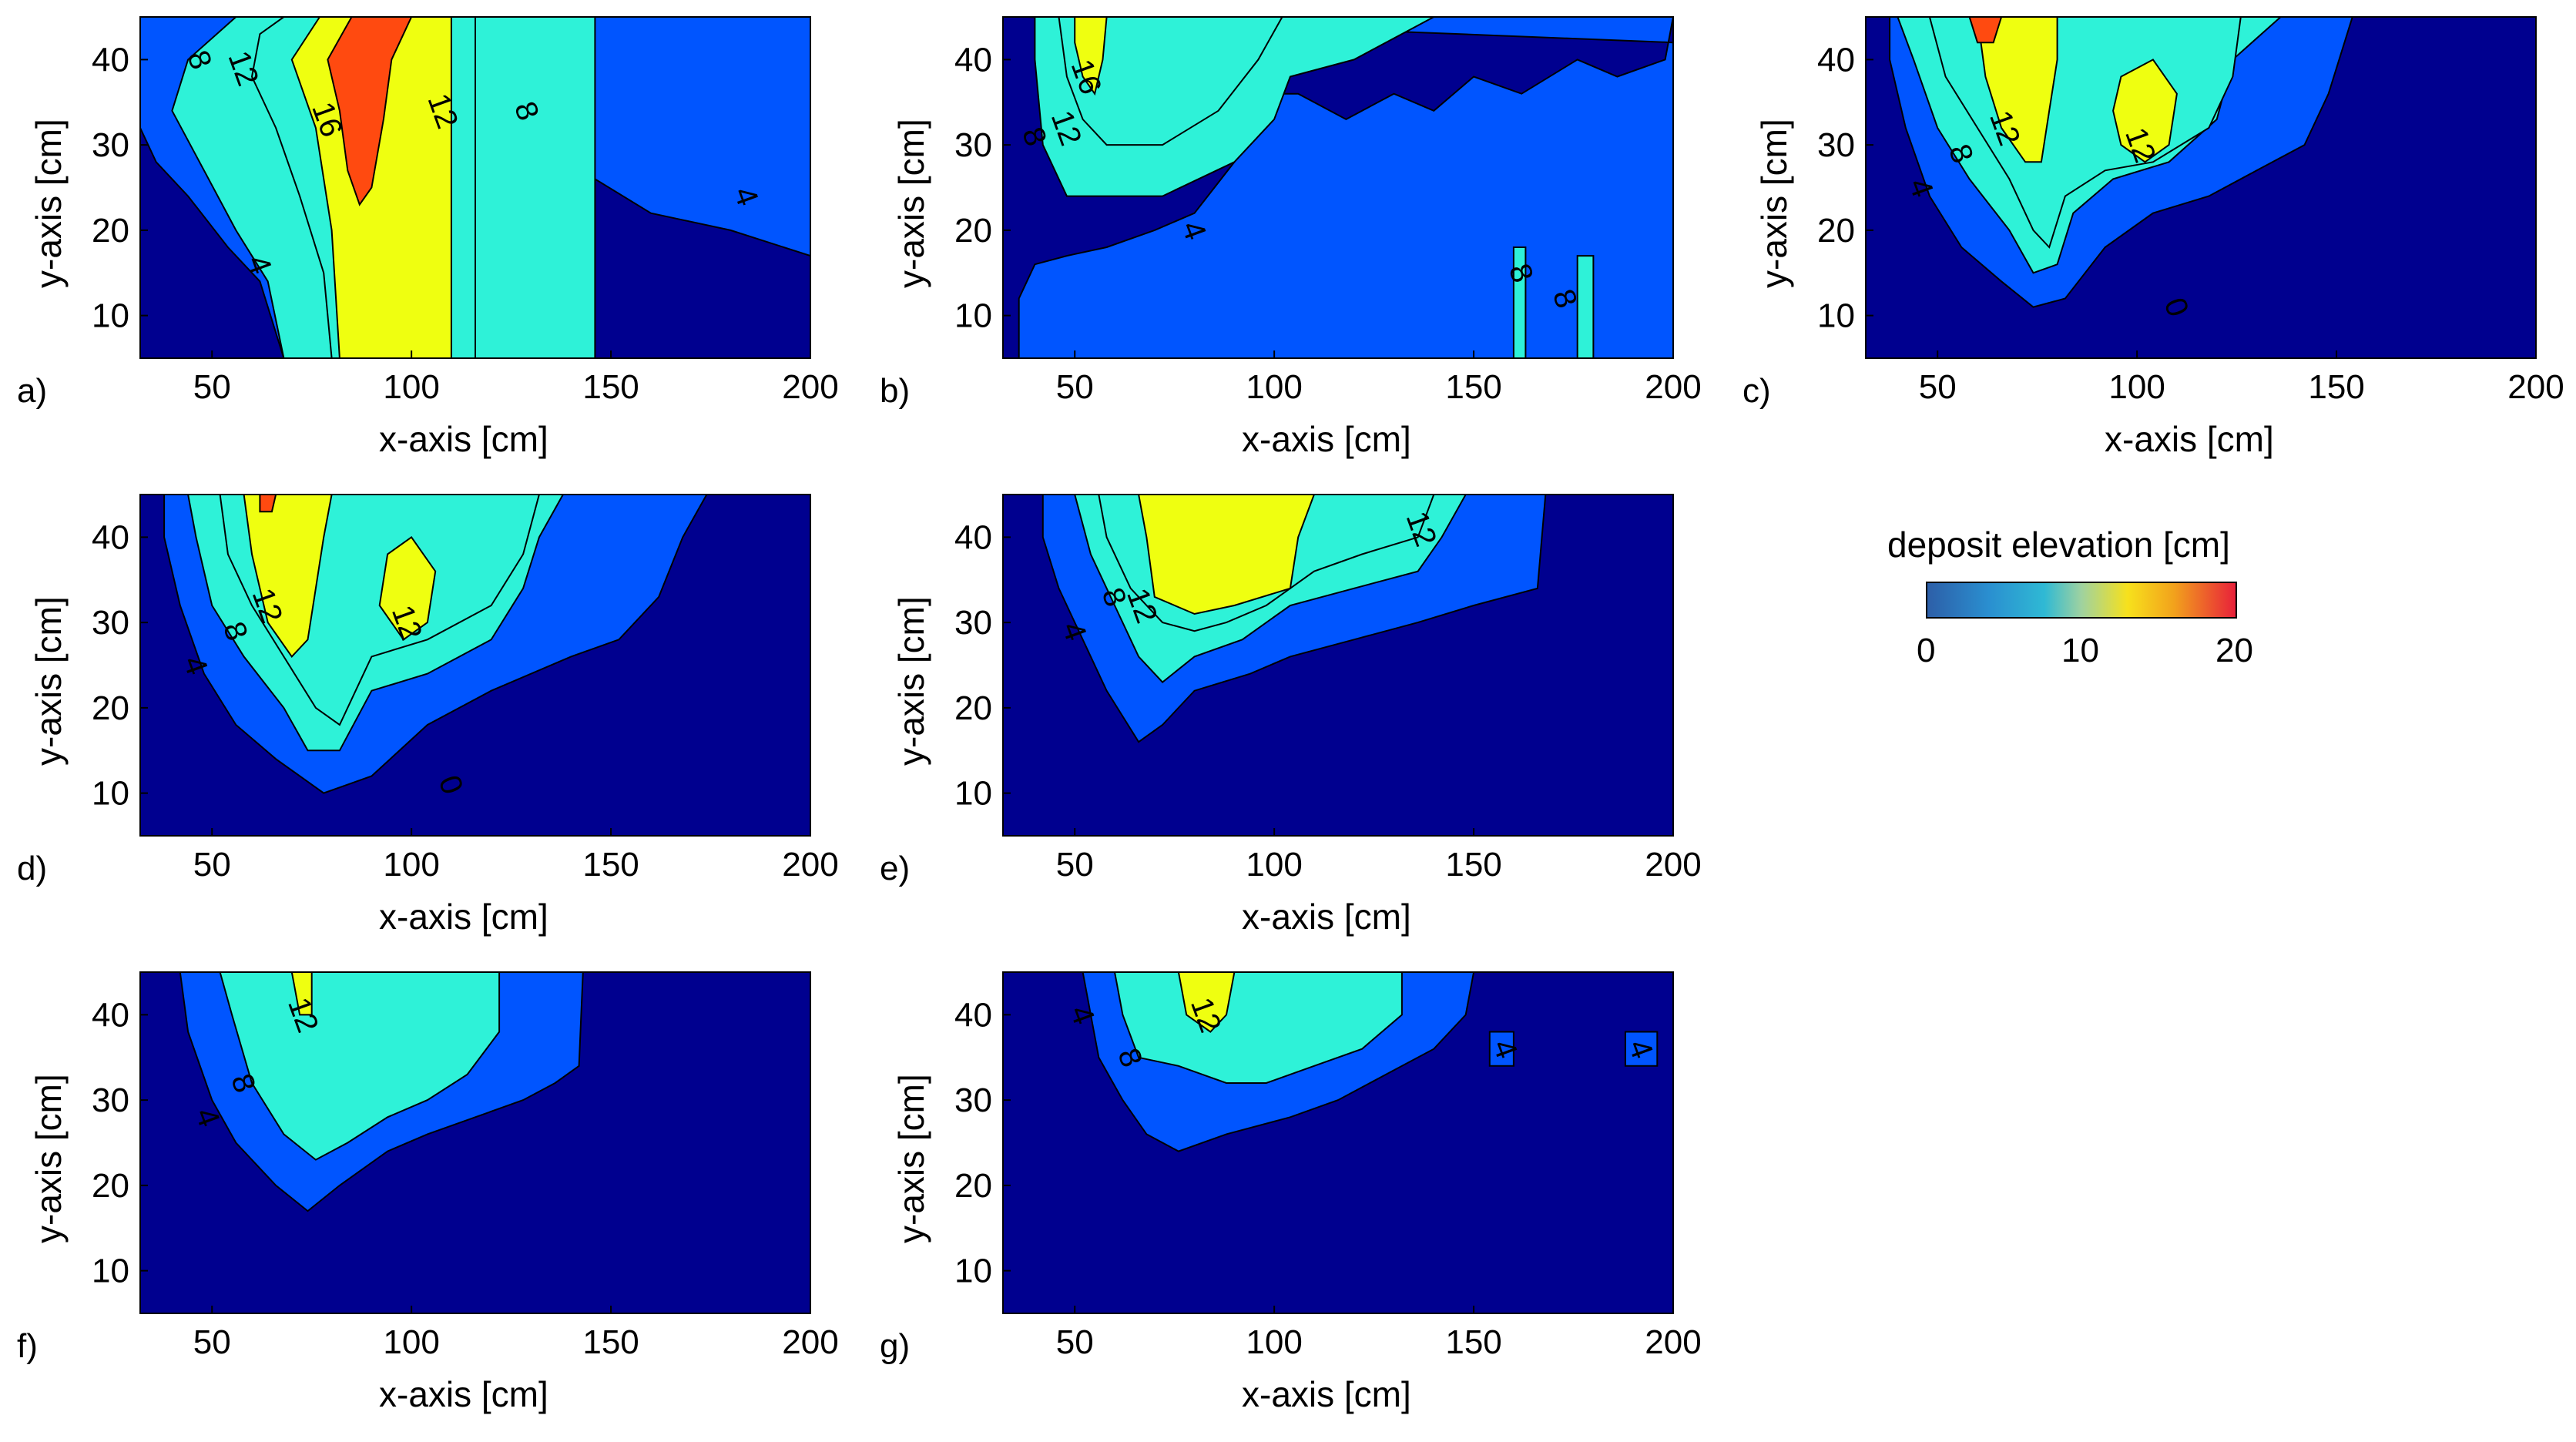  I want to click on colorbar-tick-0: 0, so click(1926, 651).